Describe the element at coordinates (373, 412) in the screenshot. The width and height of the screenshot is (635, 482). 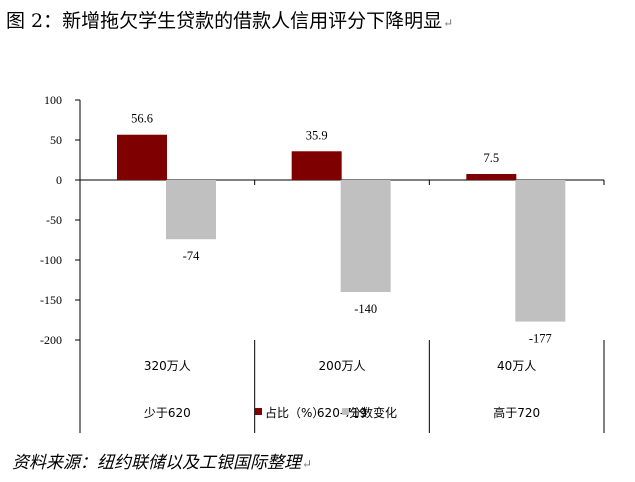
I see `legend-label-score-change: 分数变化` at that location.